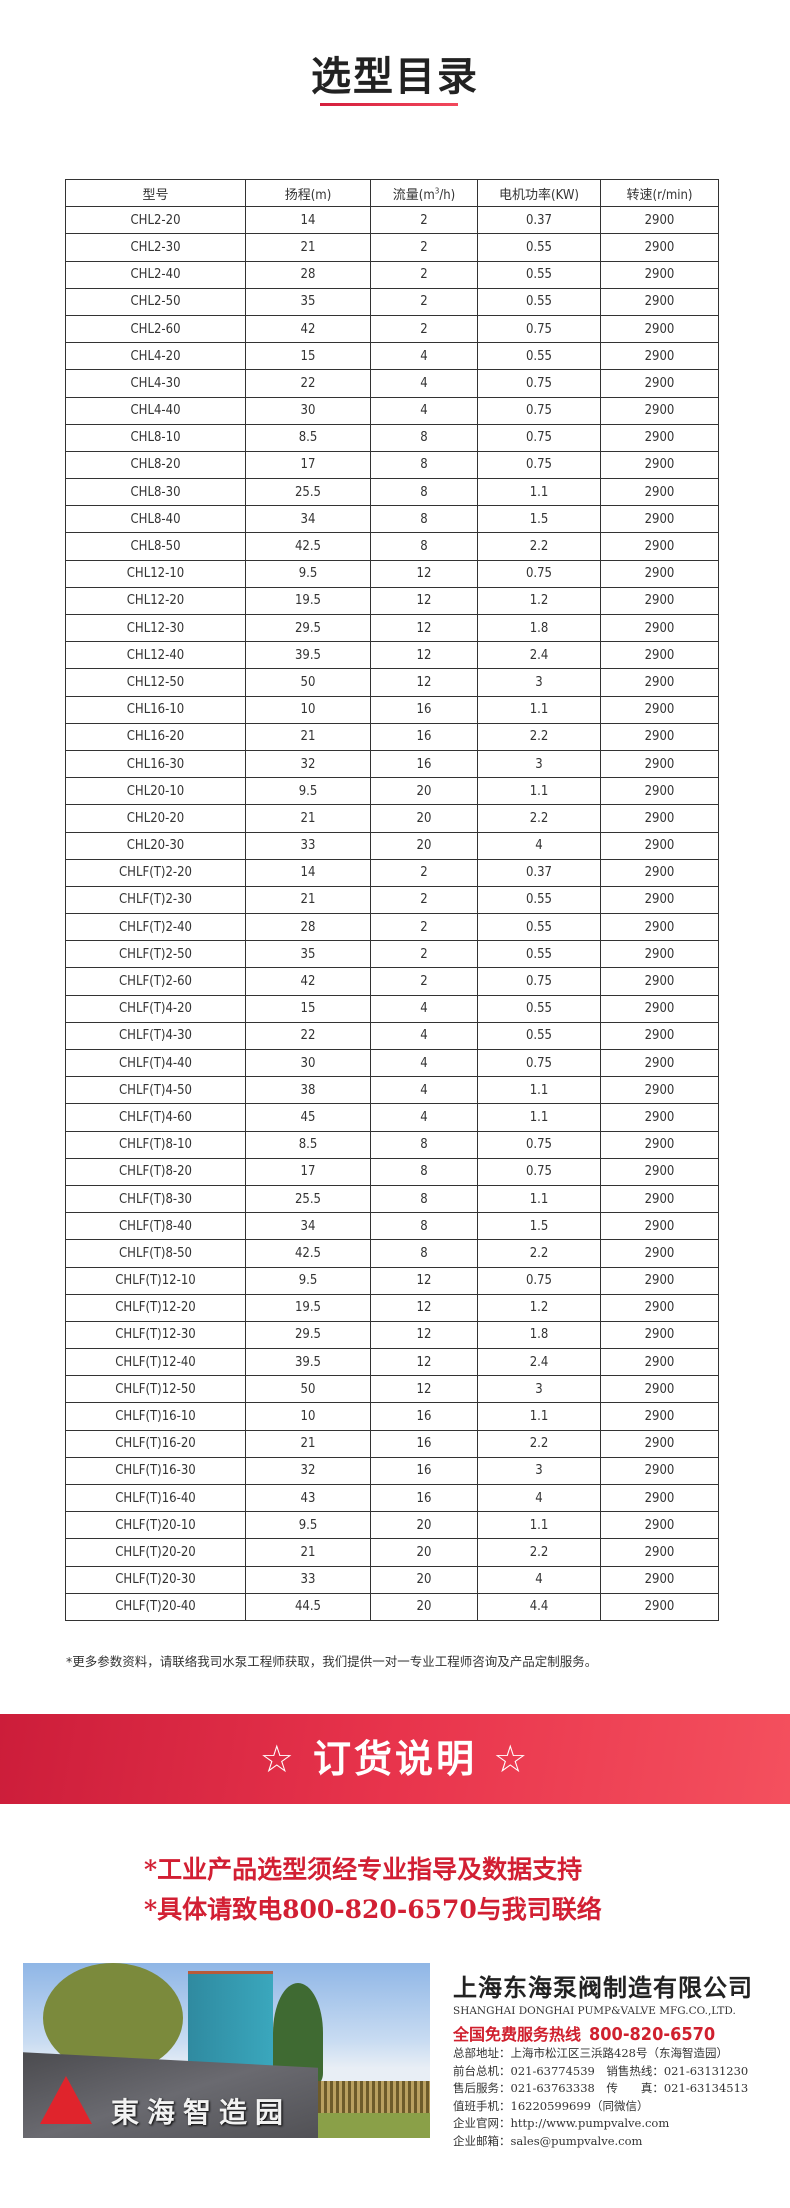  What do you see at coordinates (308, 1307) in the screenshot?
I see `table-cell: 19.5` at bounding box center [308, 1307].